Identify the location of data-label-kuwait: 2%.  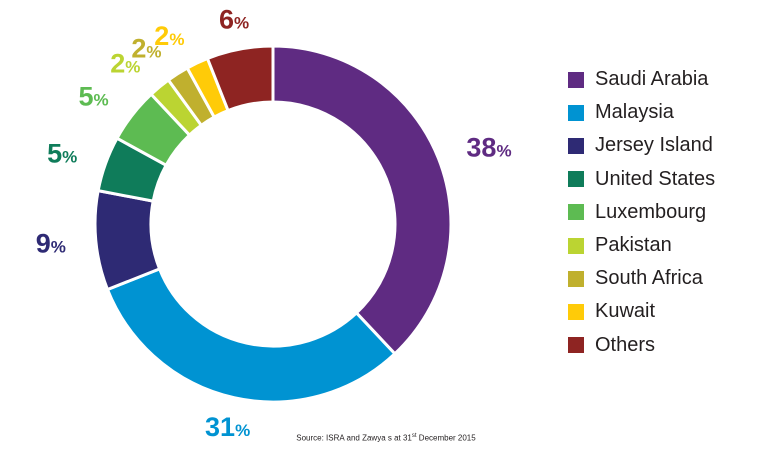
(169, 36).